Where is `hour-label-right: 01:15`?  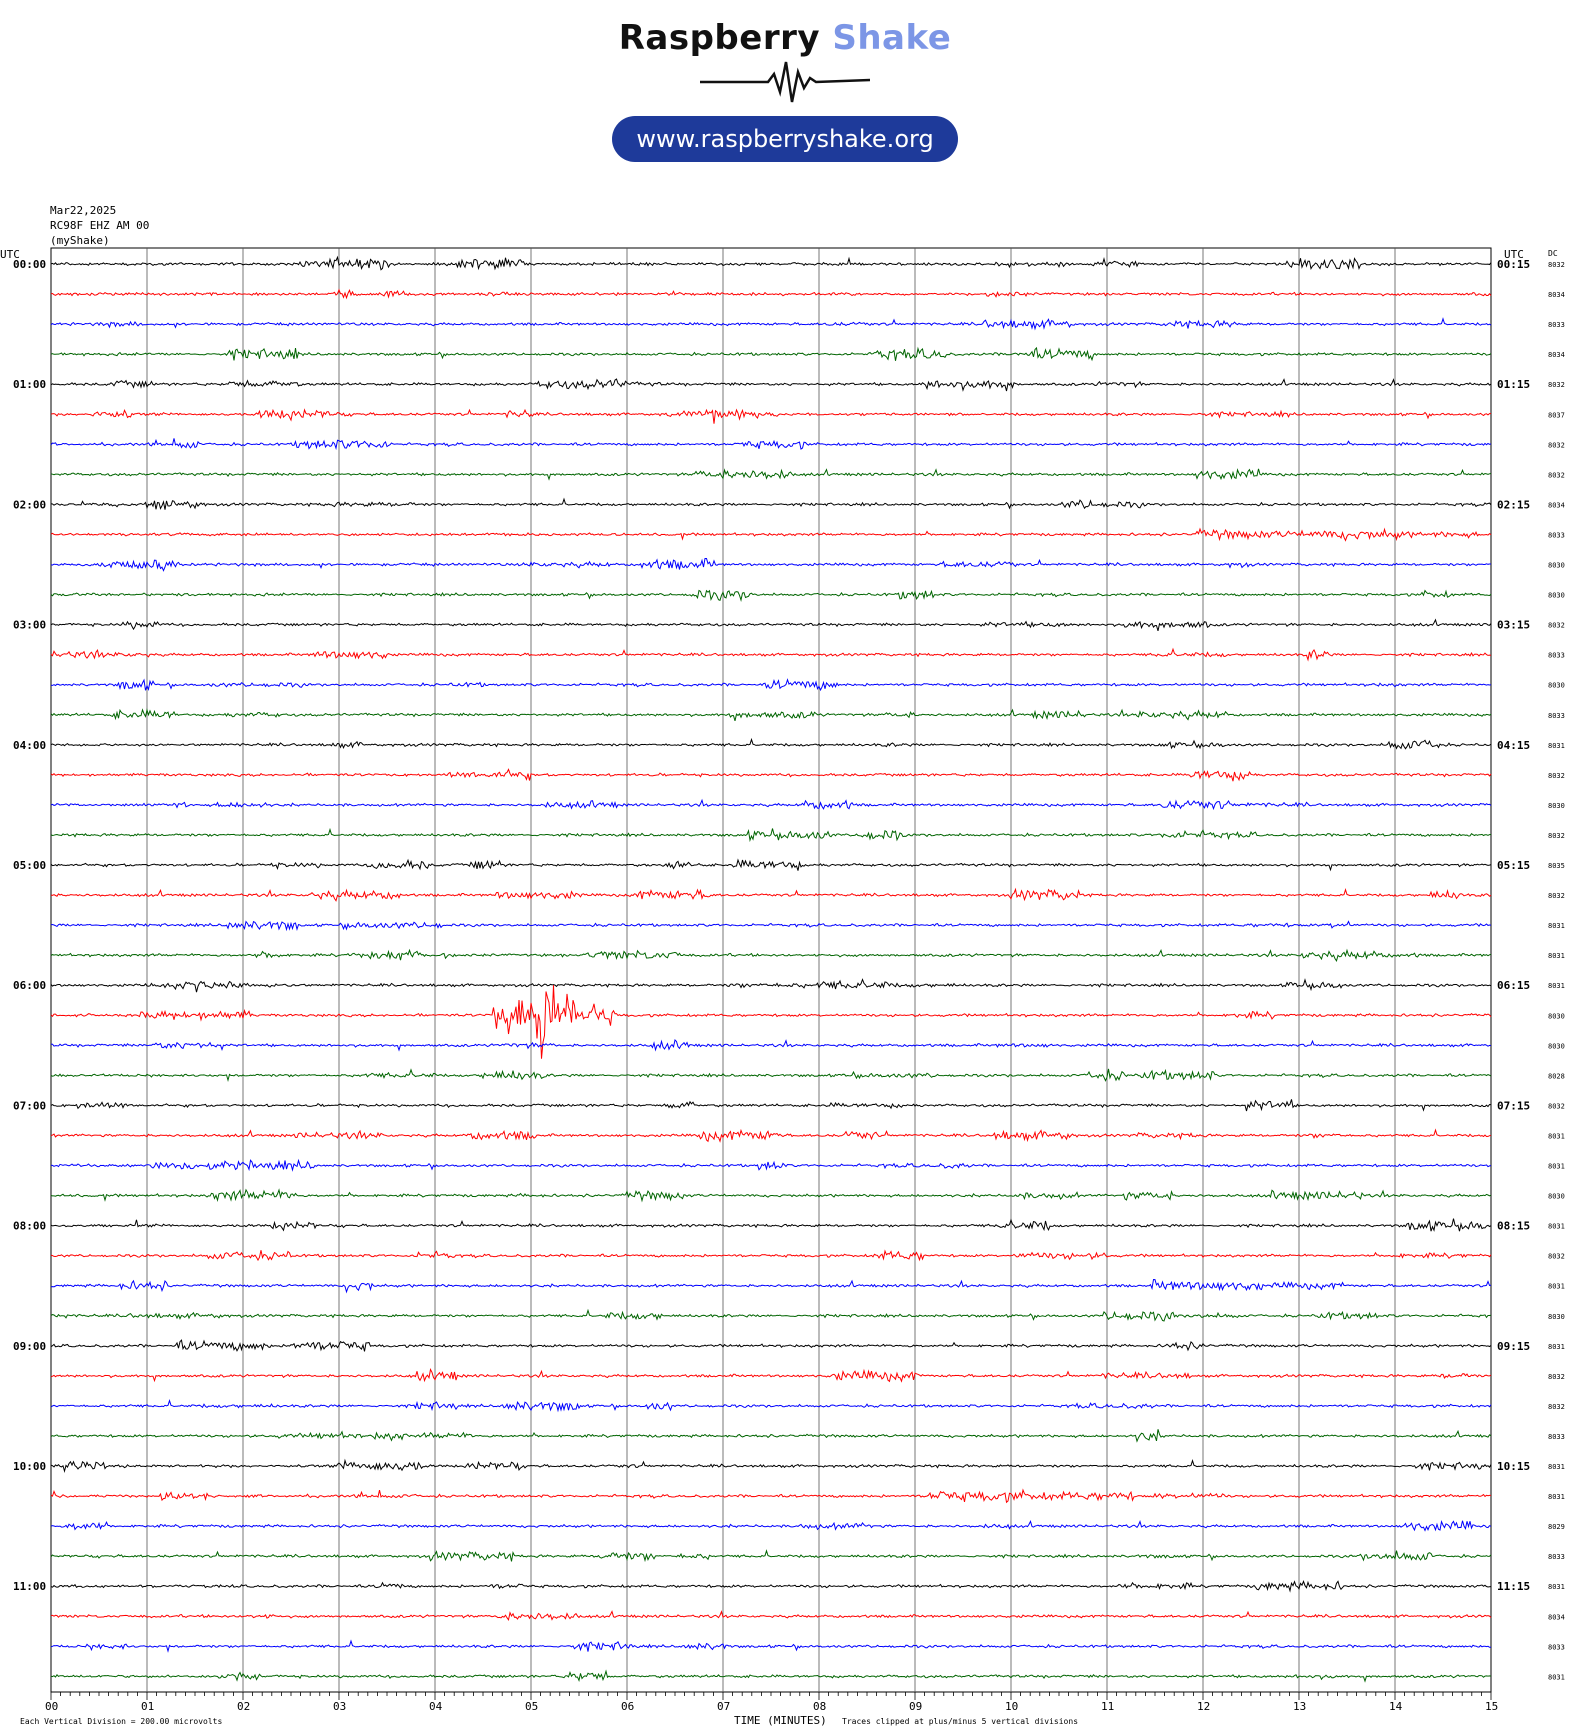 hour-label-right: 01:15 is located at coordinates (1513, 384).